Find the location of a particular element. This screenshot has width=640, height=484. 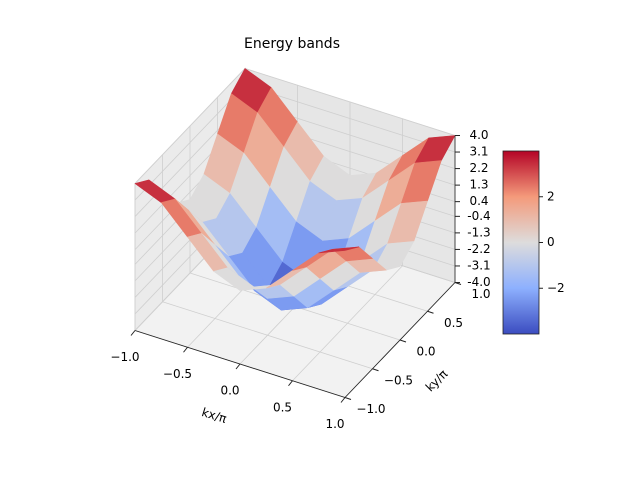

x-tick-label: 0.5 is located at coordinates (282, 407).